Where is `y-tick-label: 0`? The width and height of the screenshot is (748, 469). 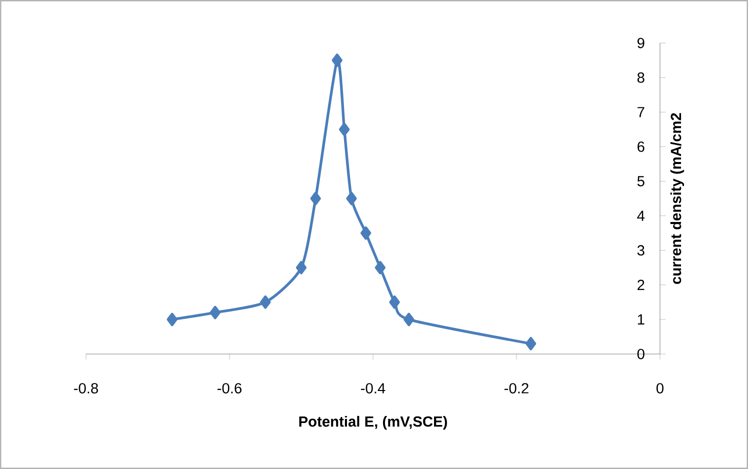
y-tick-label: 0 is located at coordinates (640, 354).